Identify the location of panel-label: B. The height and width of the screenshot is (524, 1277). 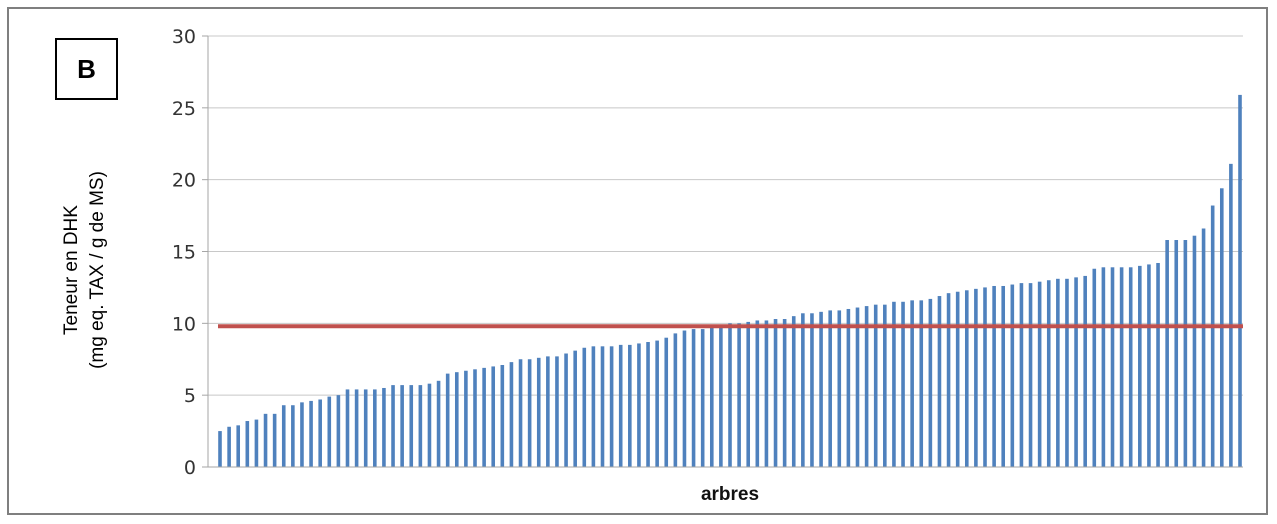
(86, 69).